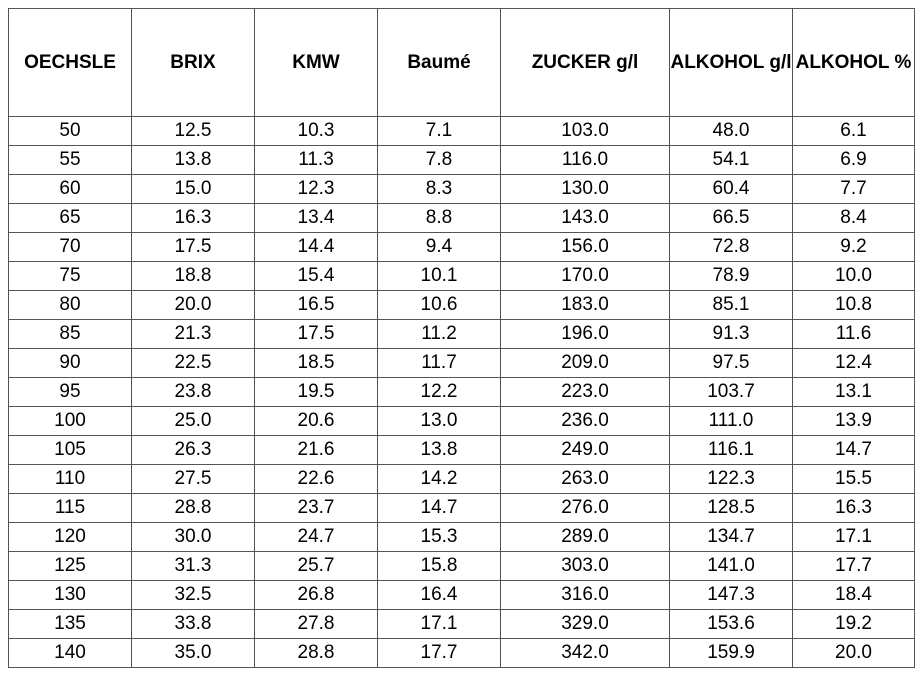  I want to click on table-row: 140 35.0 28.8 17.7 342.0 159.9 20.0, so click(461, 653).